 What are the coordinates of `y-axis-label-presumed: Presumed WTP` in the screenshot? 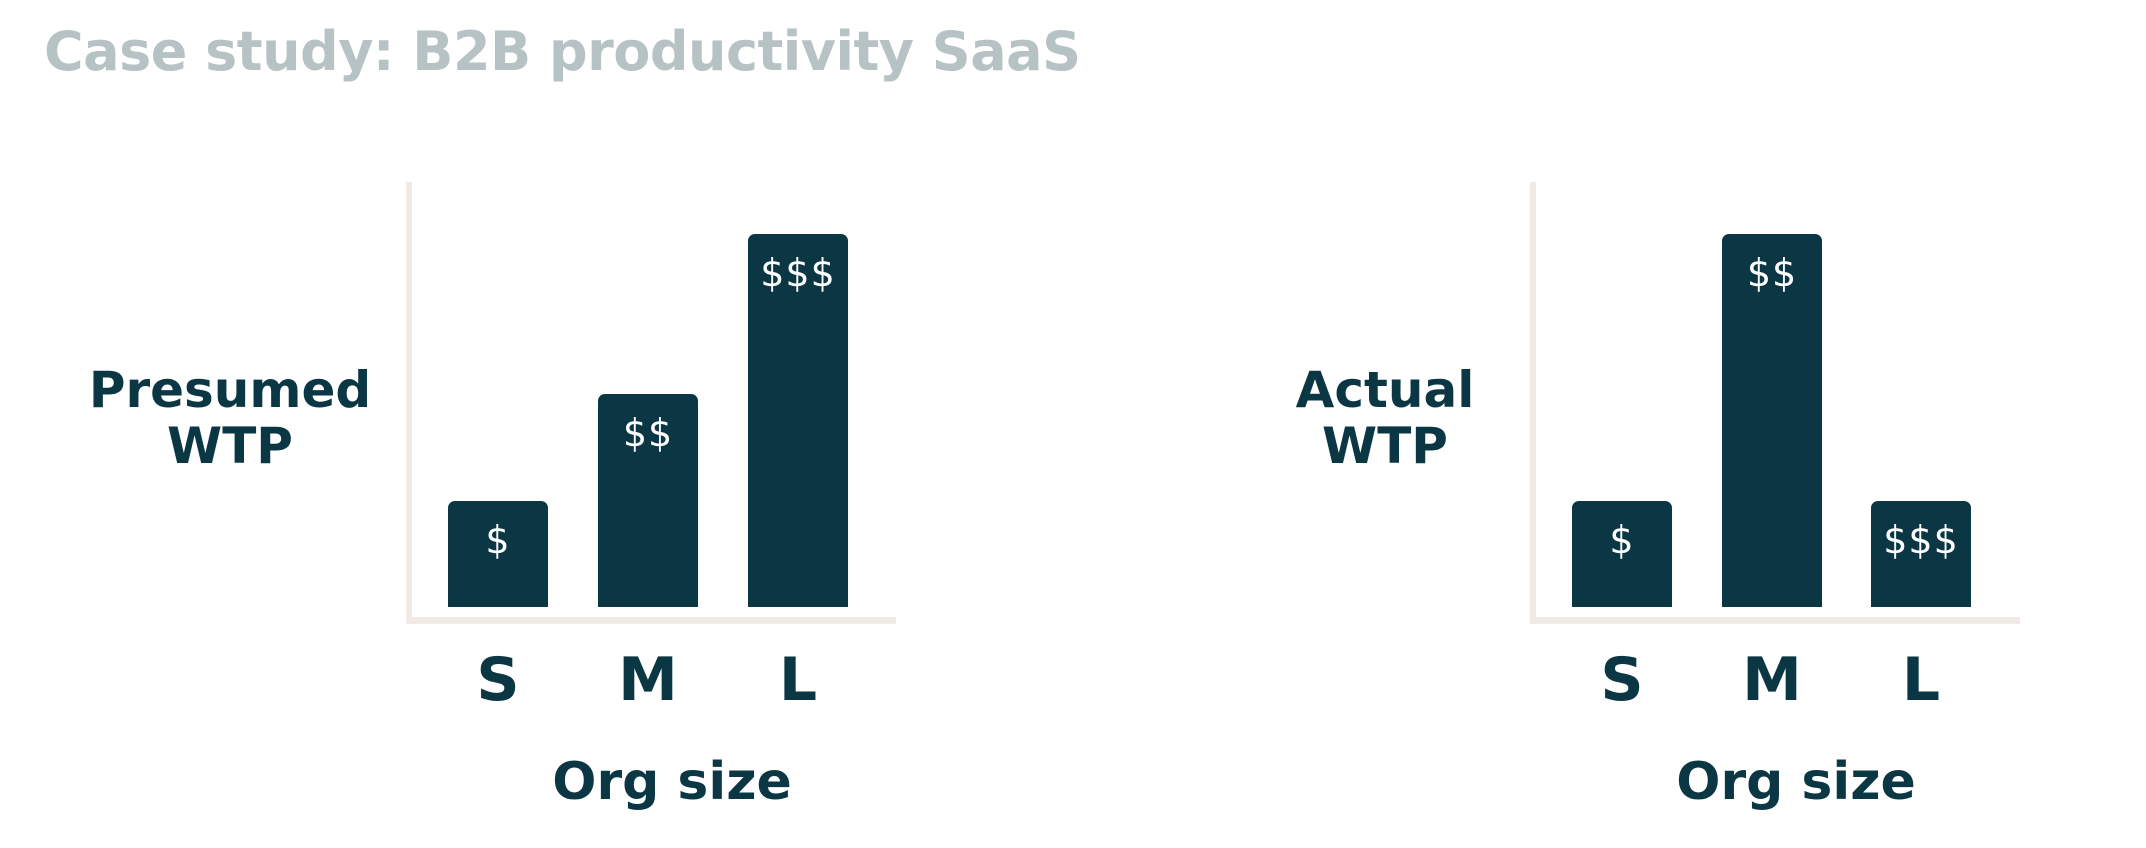 It's located at (230, 418).